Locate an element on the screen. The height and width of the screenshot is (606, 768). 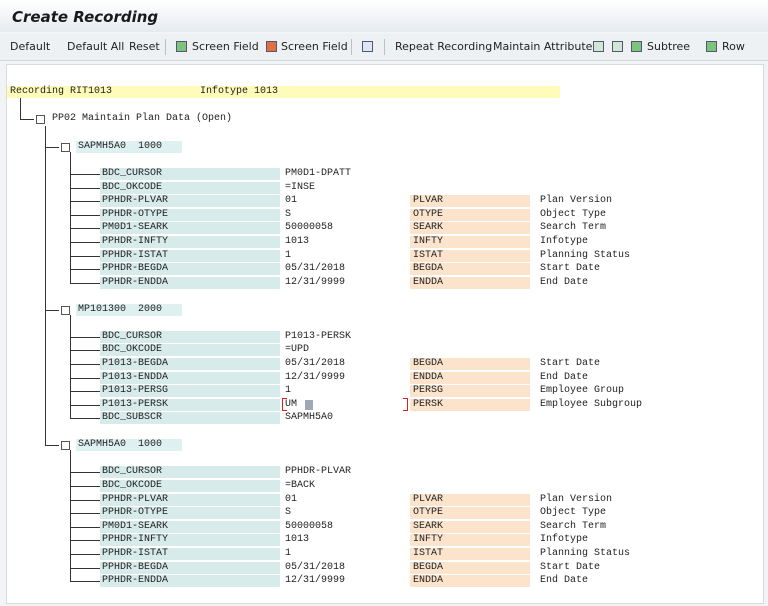
toolbar-button: Repeat Recording is located at coordinates (444, 46).